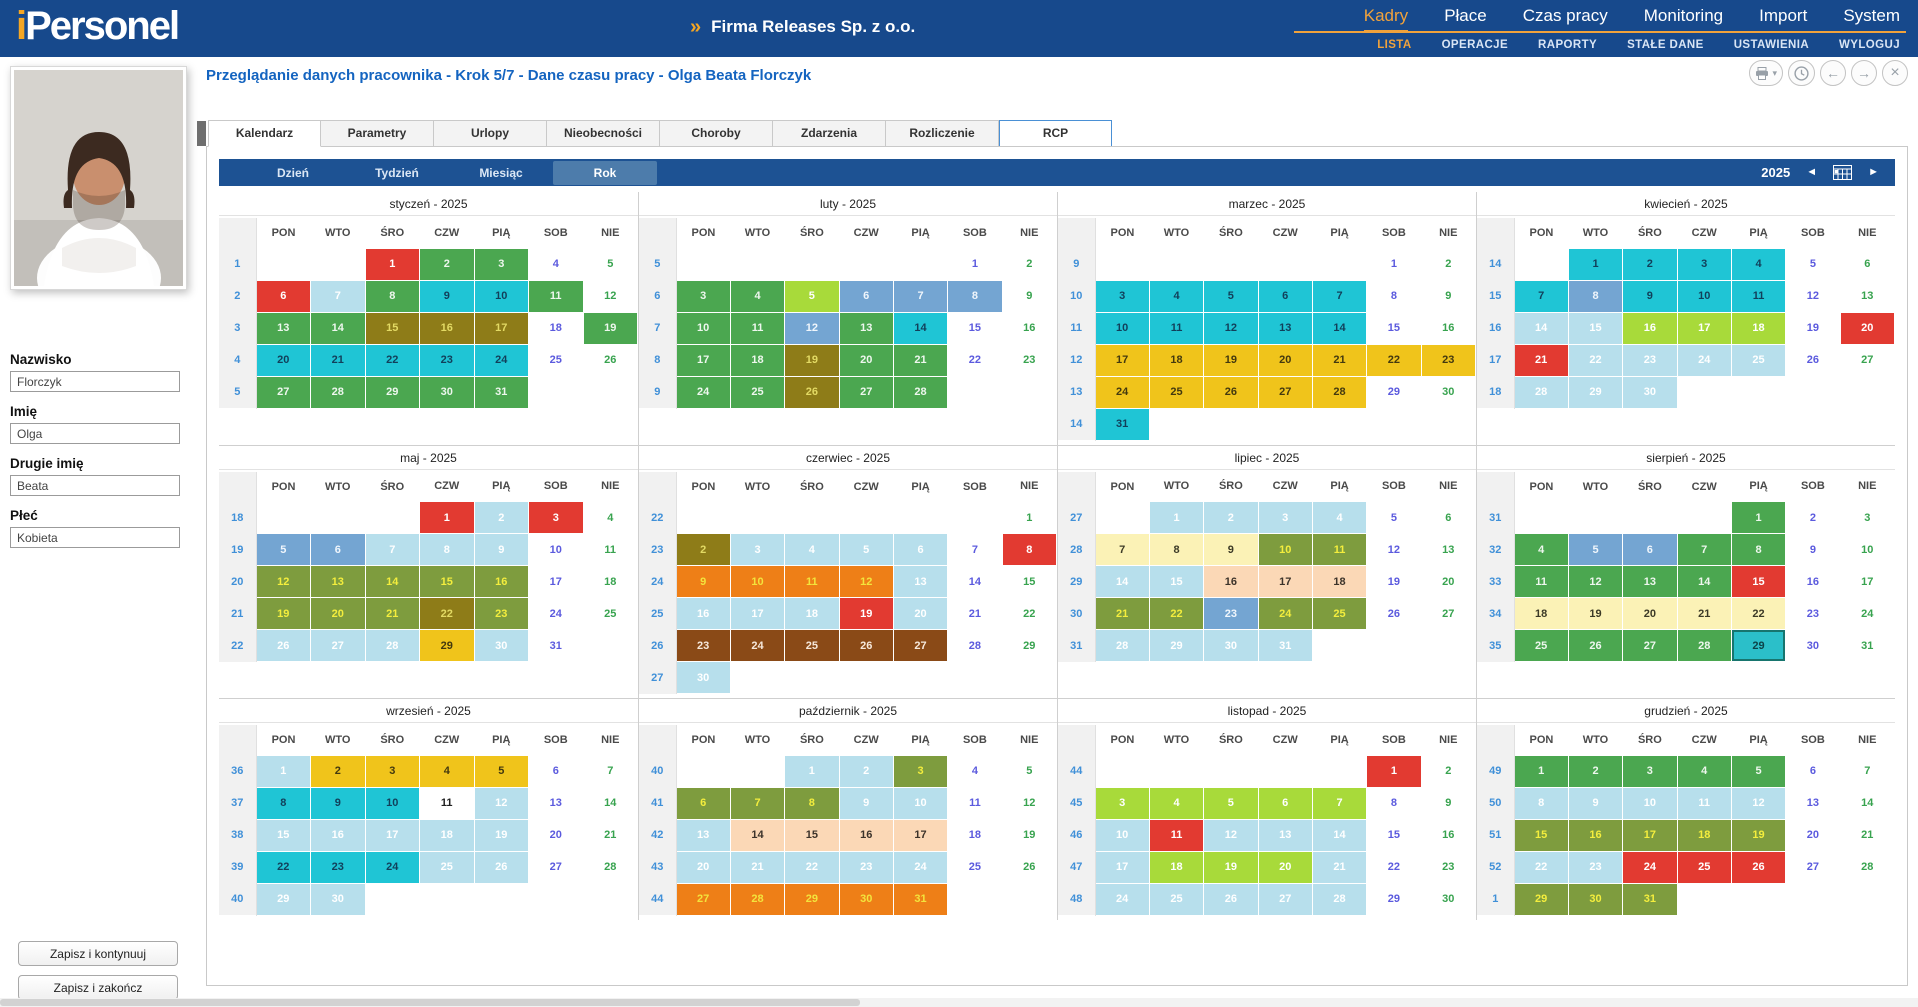 The height and width of the screenshot is (1007, 1918). What do you see at coordinates (98, 987) in the screenshot?
I see `zapisz-i-zako-cz-button: Zapisz i zakończ` at bounding box center [98, 987].